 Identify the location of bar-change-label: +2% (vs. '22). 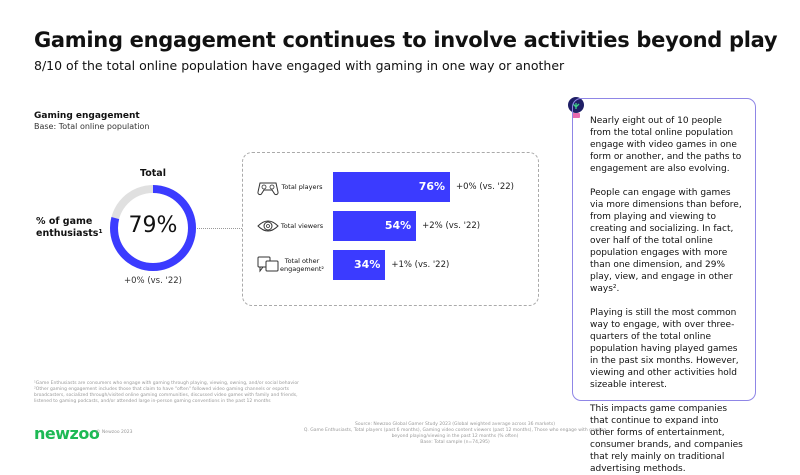
(451, 226).